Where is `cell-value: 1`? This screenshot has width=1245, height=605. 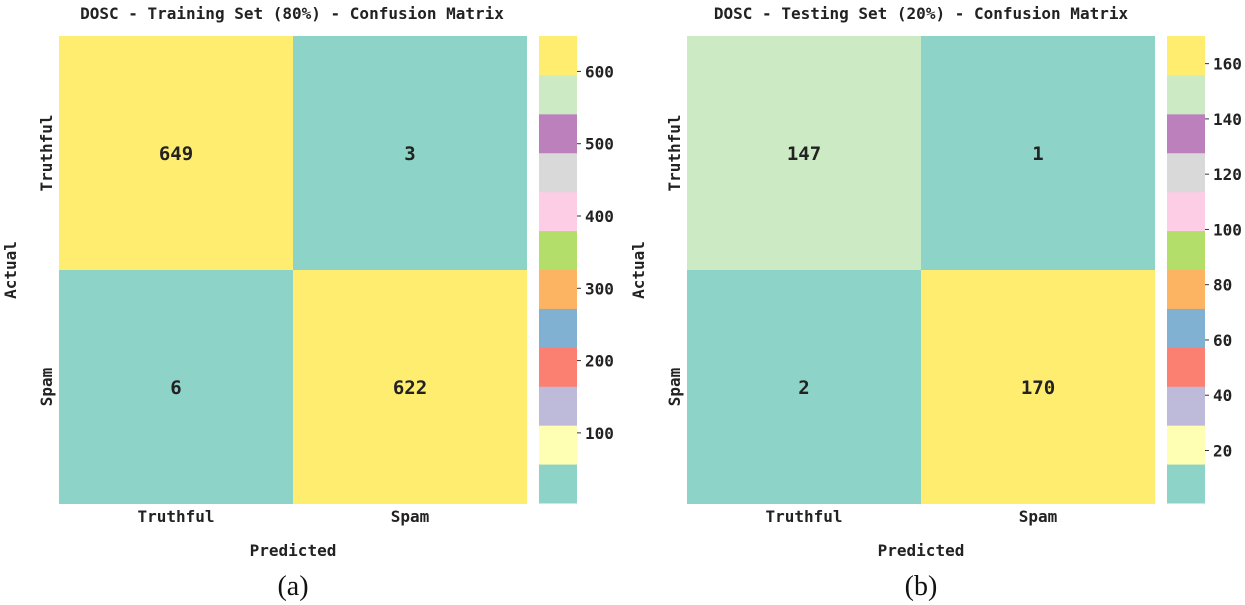 cell-value: 1 is located at coordinates (1037, 154).